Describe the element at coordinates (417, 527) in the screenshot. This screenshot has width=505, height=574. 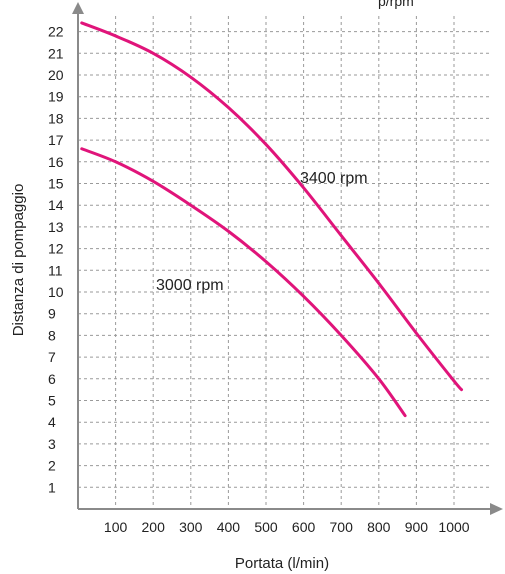
I see `x-tick-label: 900` at that location.